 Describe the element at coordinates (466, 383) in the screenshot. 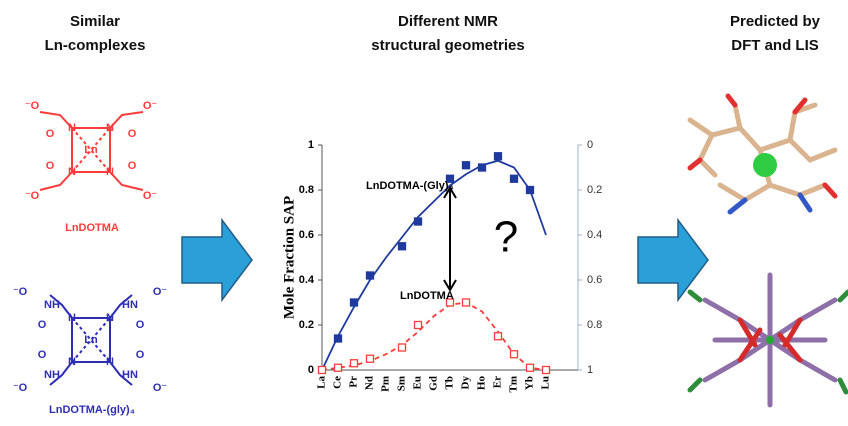

I see `x-tick-label: Dy` at that location.